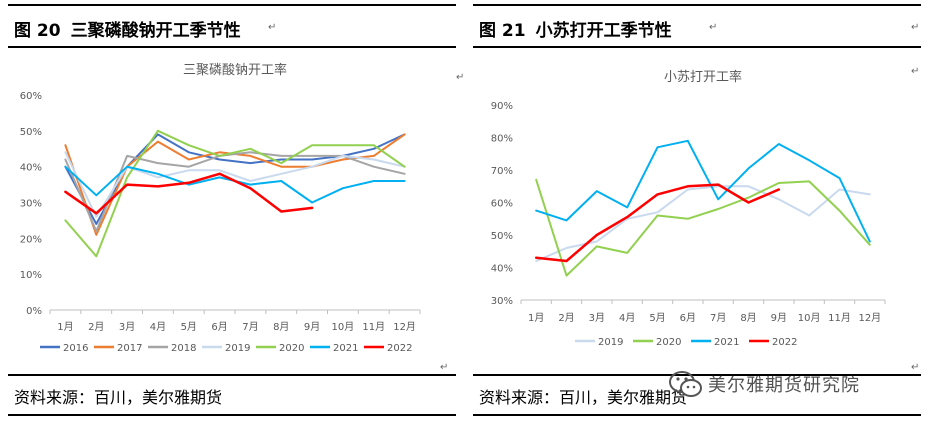 The width and height of the screenshot is (929, 422). I want to click on figure-title: 图 20 三聚磷酸钠开工季节性, so click(127, 28).